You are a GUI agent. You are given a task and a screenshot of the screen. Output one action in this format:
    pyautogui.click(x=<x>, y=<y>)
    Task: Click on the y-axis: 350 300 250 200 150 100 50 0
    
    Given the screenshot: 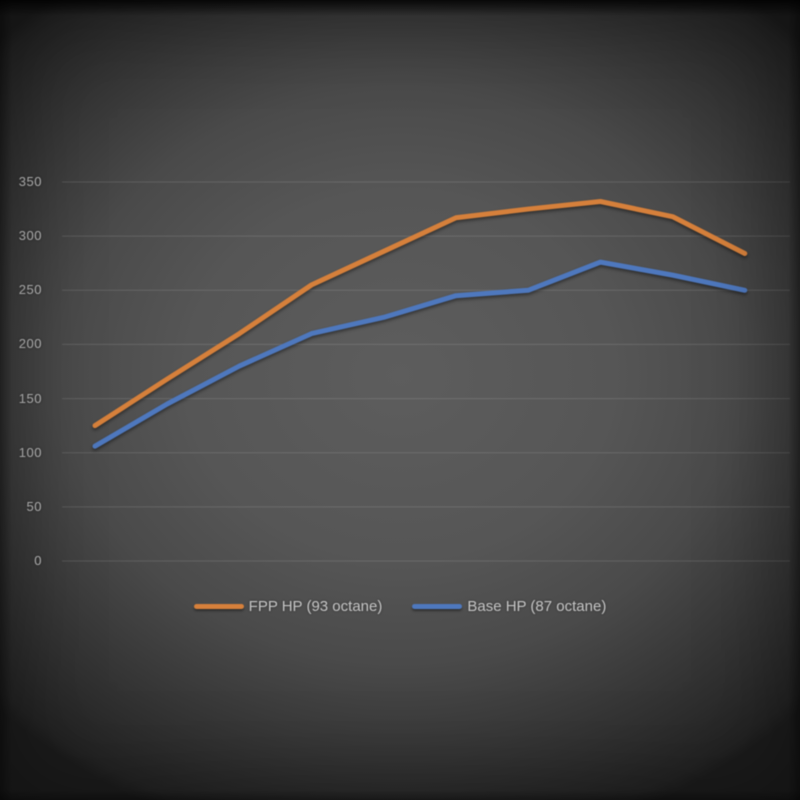 What is the action you would take?
    pyautogui.click(x=23, y=400)
    